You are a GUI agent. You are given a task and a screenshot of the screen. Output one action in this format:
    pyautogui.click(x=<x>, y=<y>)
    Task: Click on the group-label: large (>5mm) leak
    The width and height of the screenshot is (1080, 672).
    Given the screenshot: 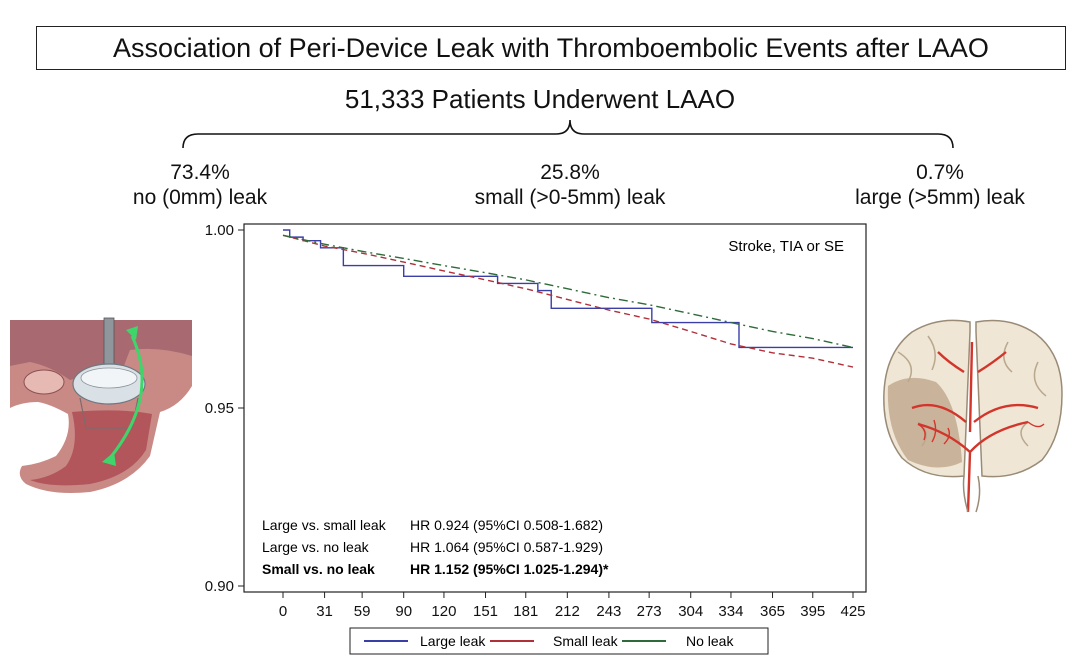 What is the action you would take?
    pyautogui.click(x=940, y=197)
    